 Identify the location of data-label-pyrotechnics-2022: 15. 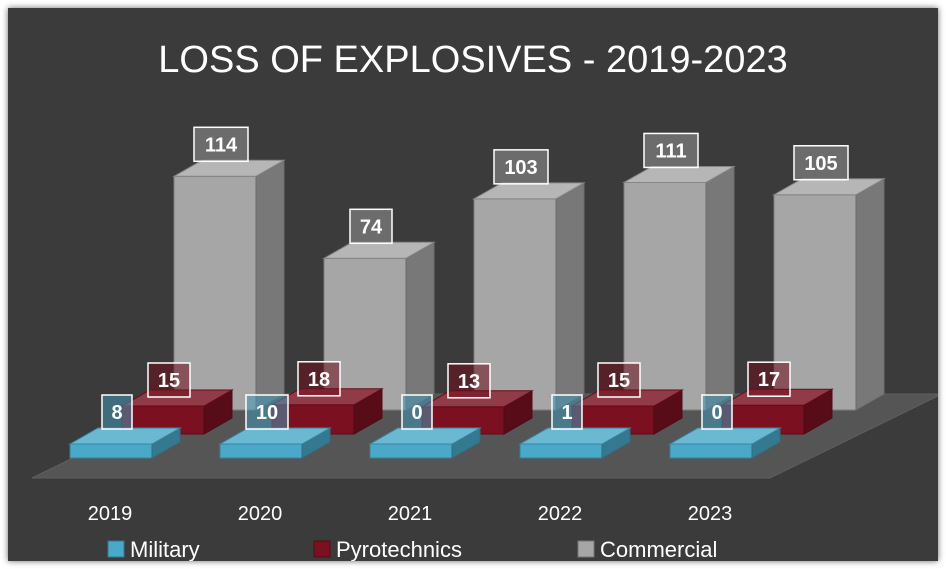
(619, 380).